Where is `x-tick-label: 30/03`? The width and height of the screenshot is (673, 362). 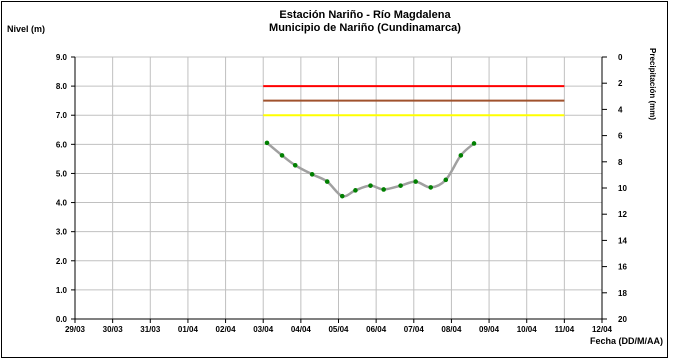
x-tick-label: 30/03 is located at coordinates (113, 329).